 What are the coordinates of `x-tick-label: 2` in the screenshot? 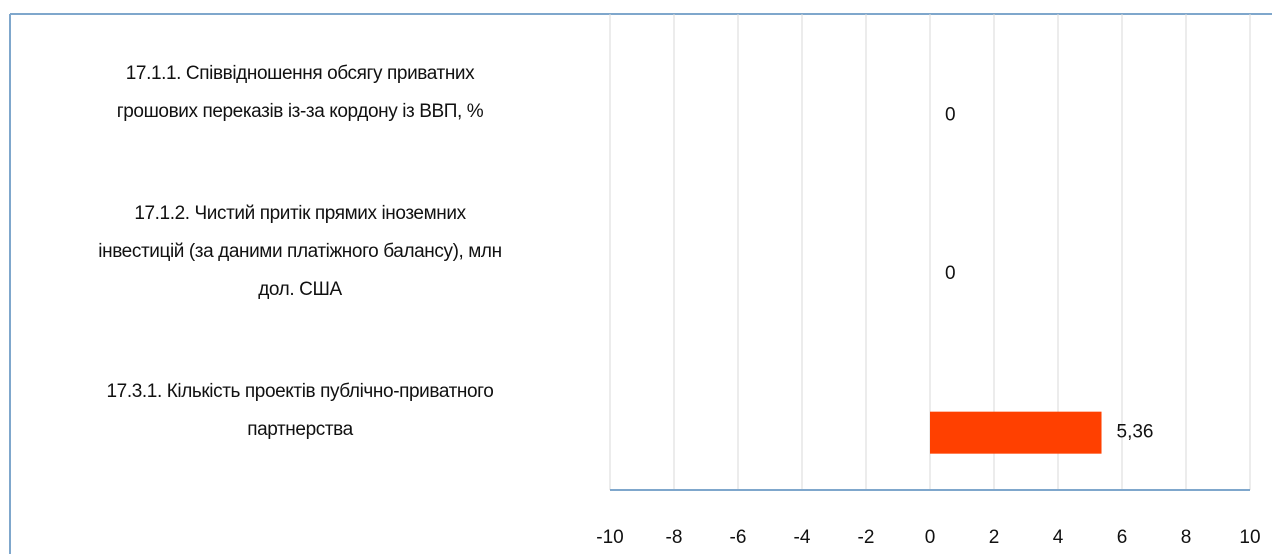 It's located at (994, 537).